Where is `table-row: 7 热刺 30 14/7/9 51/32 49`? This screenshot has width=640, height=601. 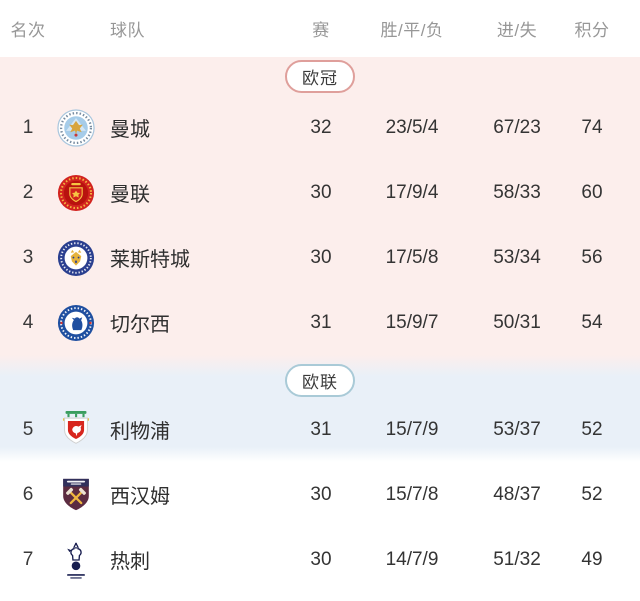
table-row: 7 热刺 30 14/7/9 51/32 49 is located at coordinates (320, 559).